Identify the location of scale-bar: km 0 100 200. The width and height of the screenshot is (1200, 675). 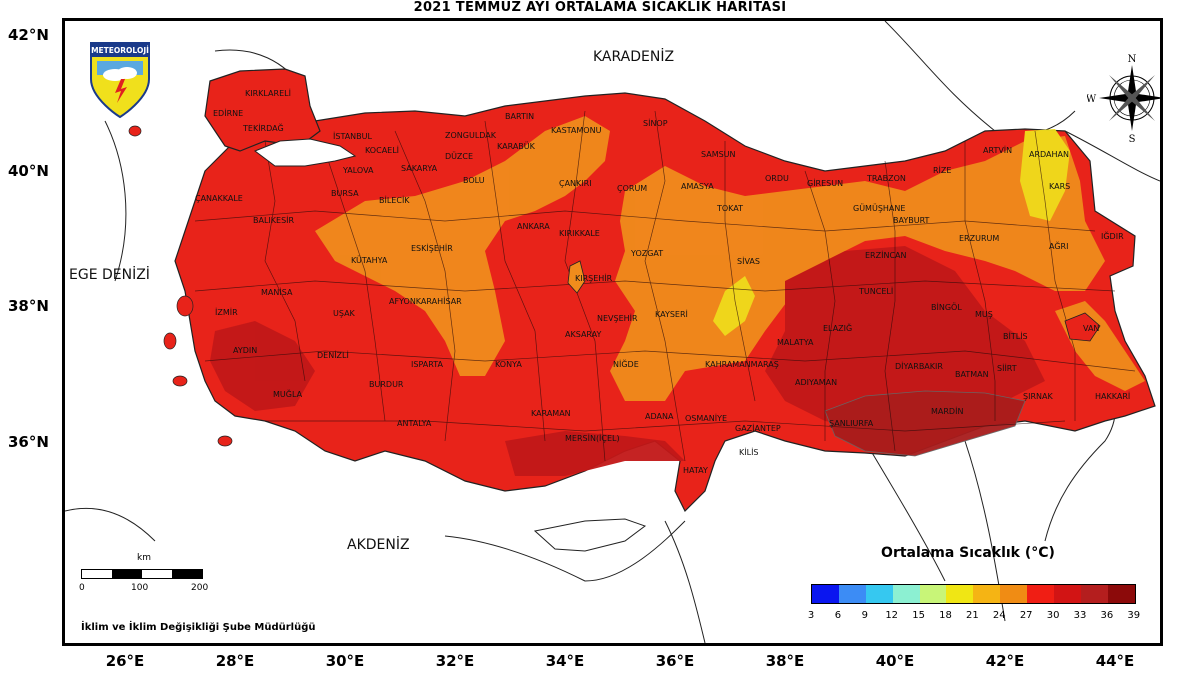
(144, 578).